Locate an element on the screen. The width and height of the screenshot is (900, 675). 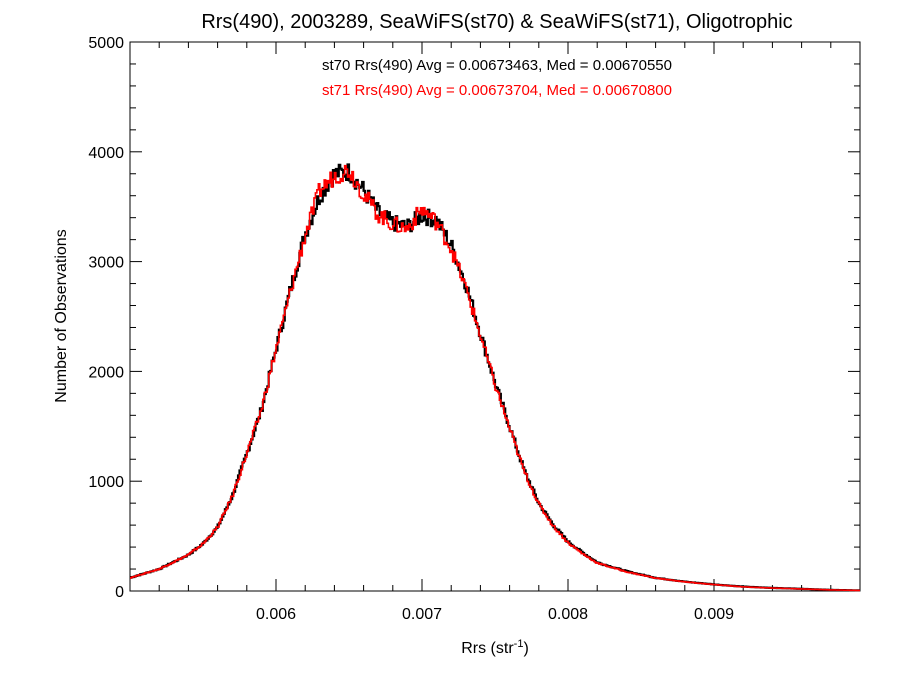
y-tick-label: 5000 is located at coordinates (106, 43).